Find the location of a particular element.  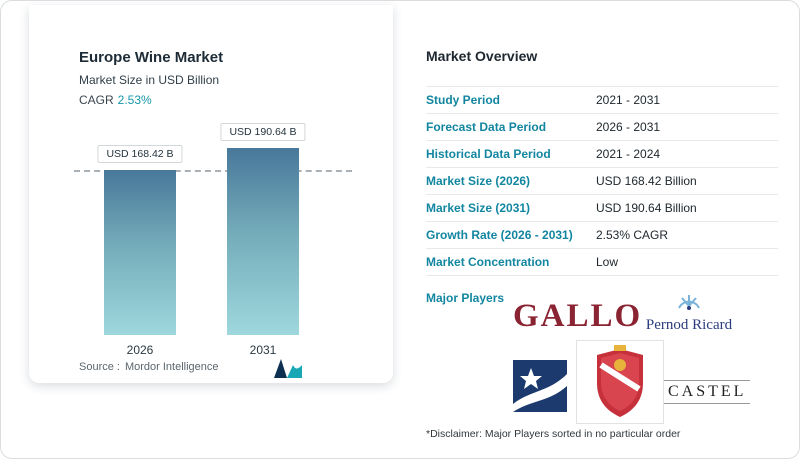

overview-row: Historical Data Period 2021 - 2024 is located at coordinates (602, 154).